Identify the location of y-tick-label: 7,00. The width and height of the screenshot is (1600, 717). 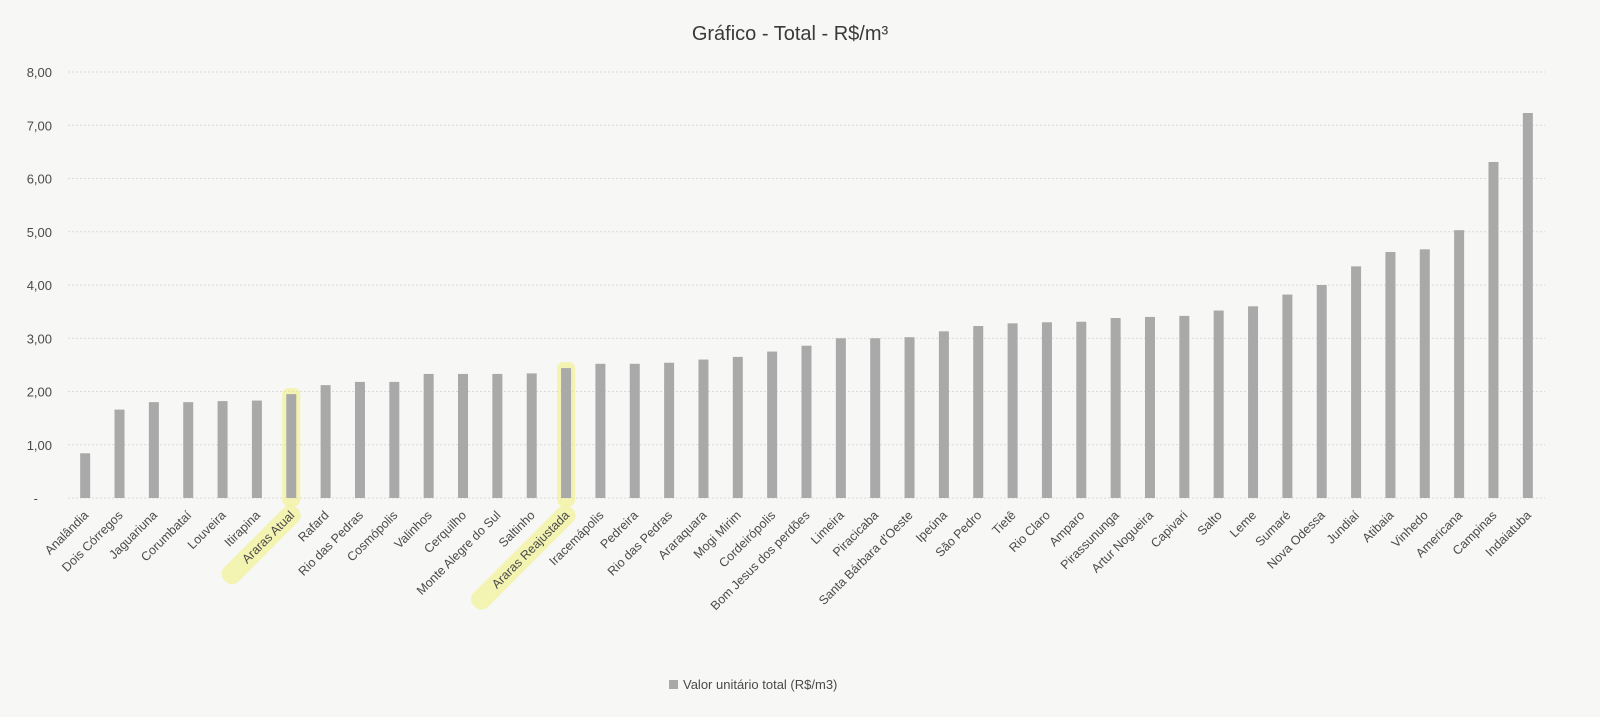
(39, 125).